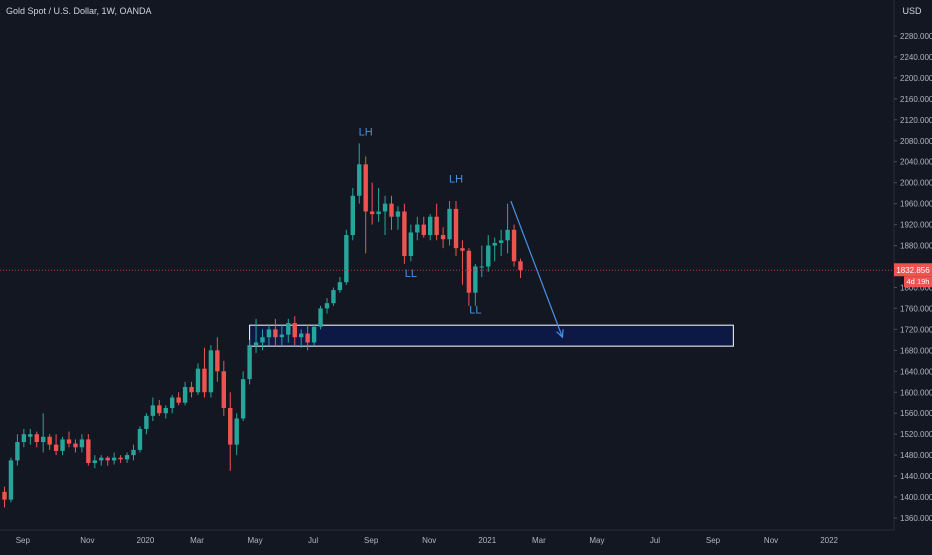 Image resolution: width=932 pixels, height=555 pixels. What do you see at coordinates (491, 335) in the screenshot?
I see `support-zone` at bounding box center [491, 335].